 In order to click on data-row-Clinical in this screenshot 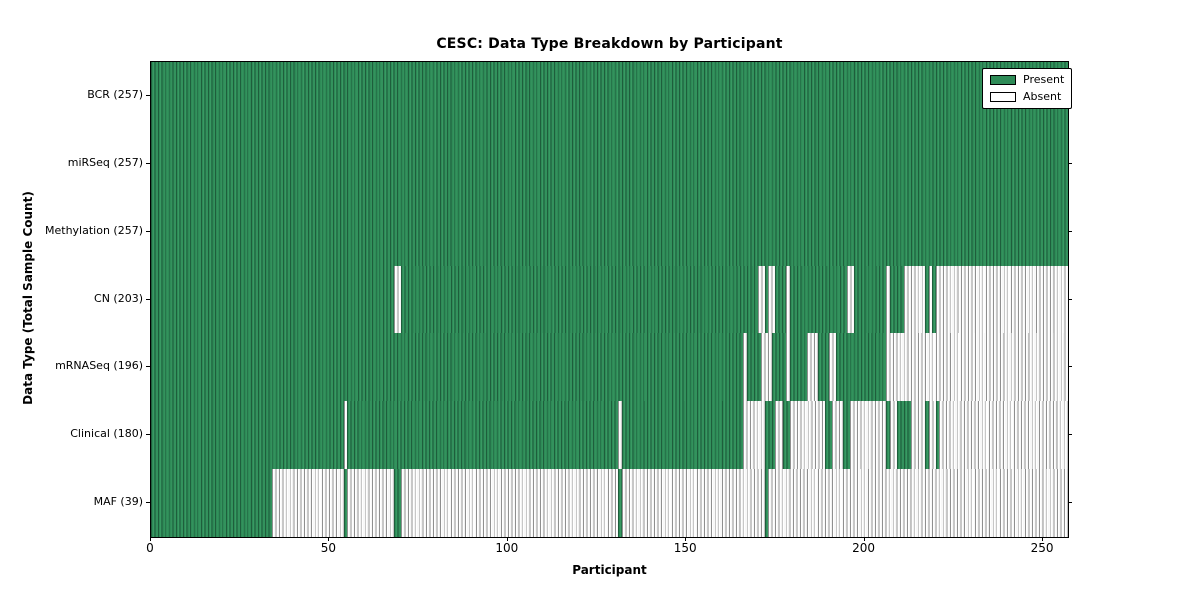, I will do `click(609, 435)`.